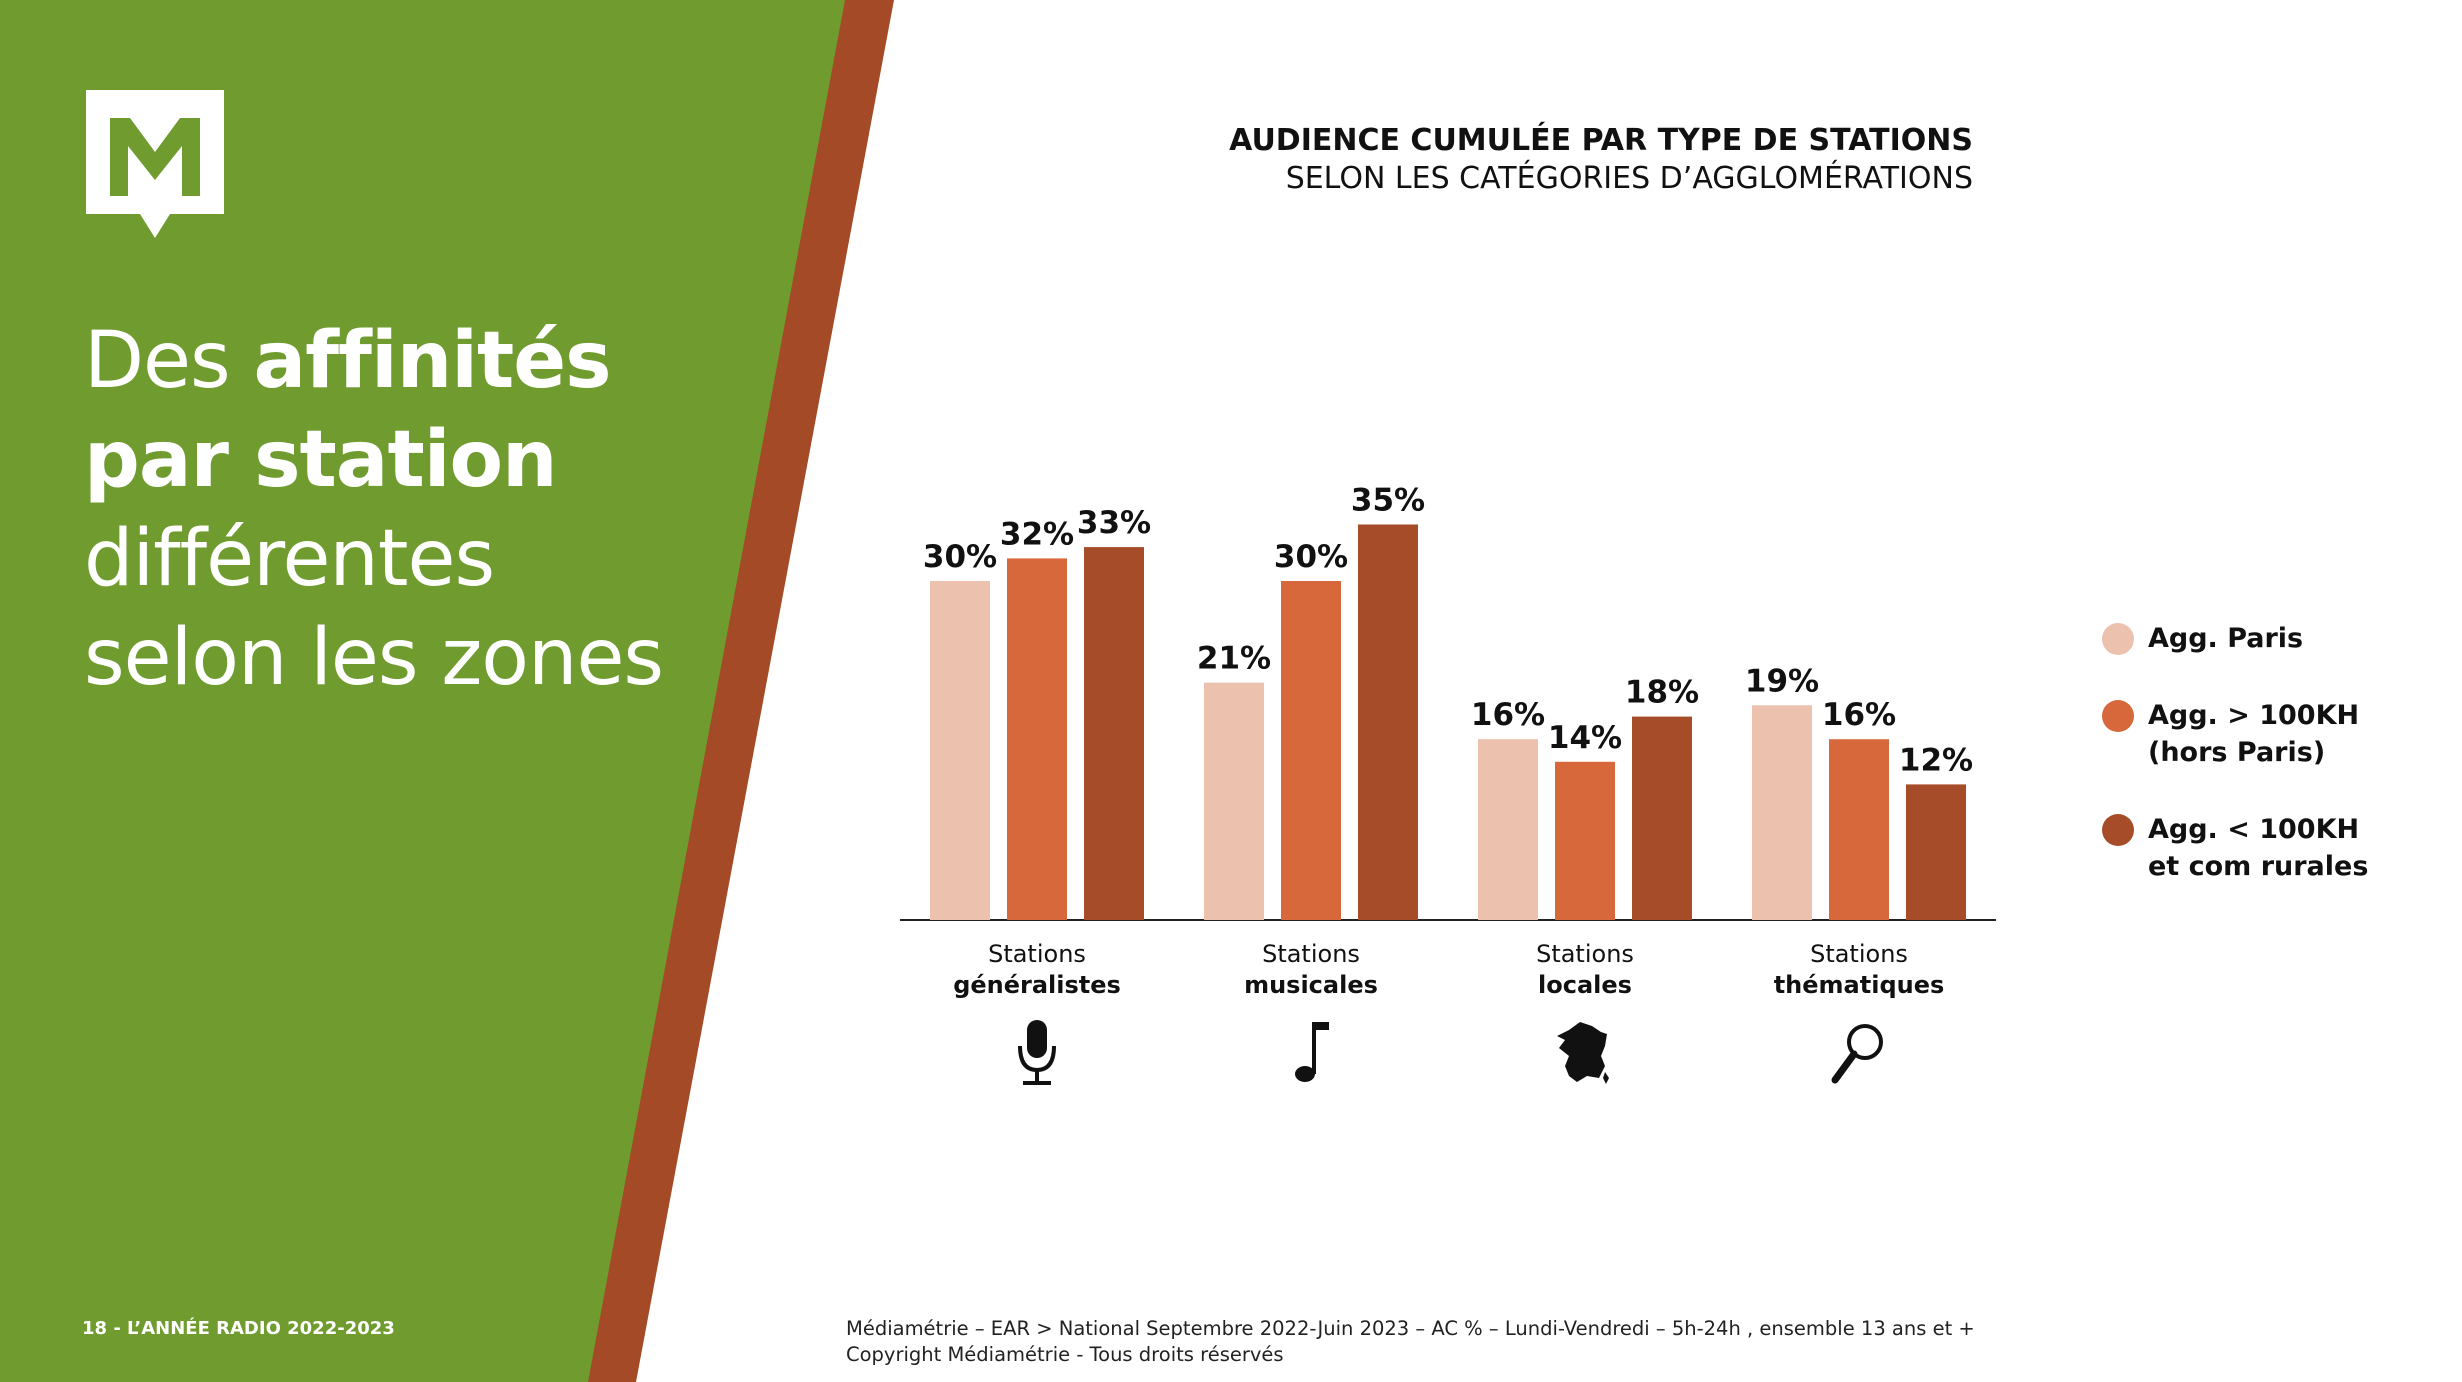 The width and height of the screenshot is (2462, 1382). What do you see at coordinates (1629, 178) in the screenshot?
I see `chart-title-line2: SELON LES CATÉGORIES D’AGGLOMÉRATIONS` at bounding box center [1629, 178].